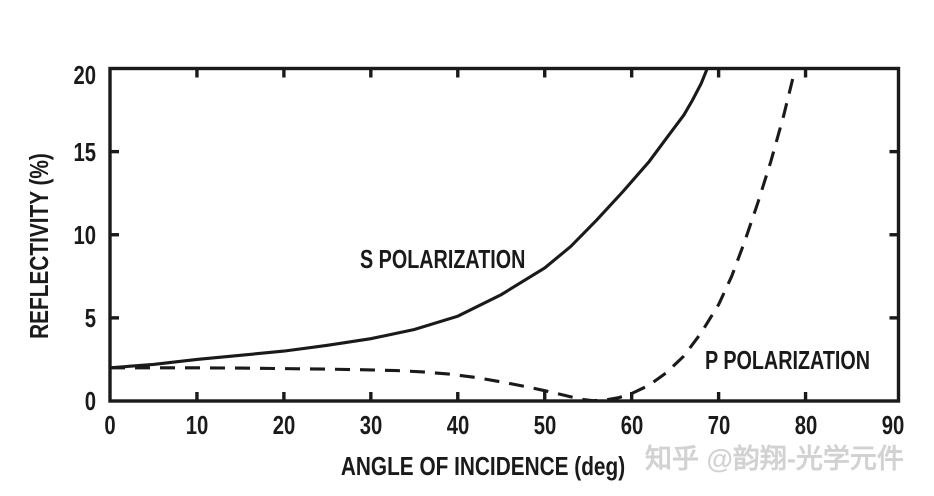  What do you see at coordinates (458, 425) in the screenshot?
I see `x-tick-label: 40` at bounding box center [458, 425].